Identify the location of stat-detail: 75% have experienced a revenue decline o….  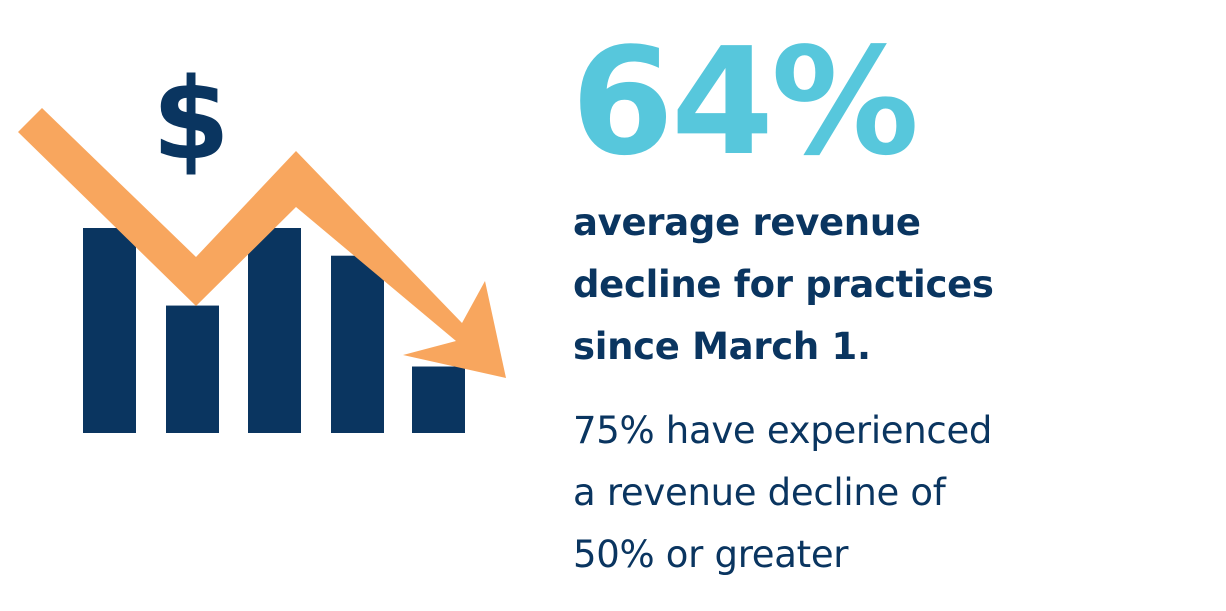
(782, 493).